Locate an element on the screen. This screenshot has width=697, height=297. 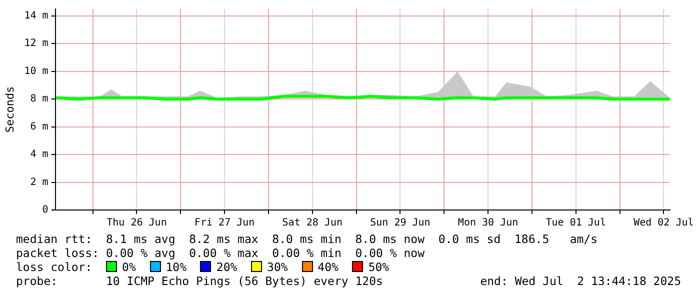
x-tick-label: Thu 26 Jun is located at coordinates (136, 223).